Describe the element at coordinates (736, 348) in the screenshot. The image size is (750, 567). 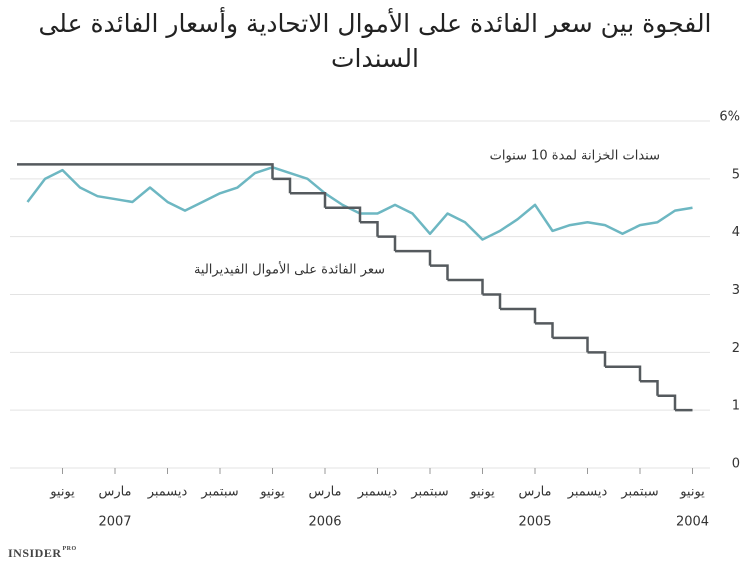
I see `y-tick-label: 2` at that location.